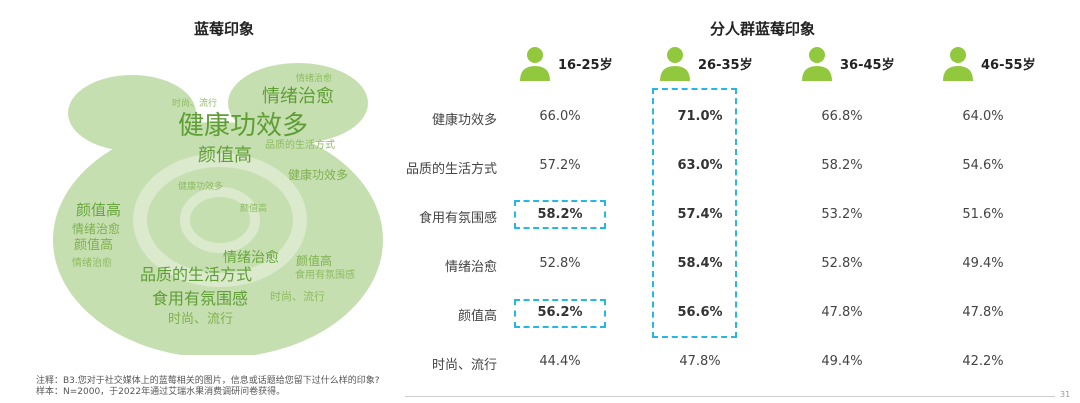 The height and width of the screenshot is (403, 1080). Describe the element at coordinates (700, 263) in the screenshot. I see `table-cell: 58.4%` at that location.